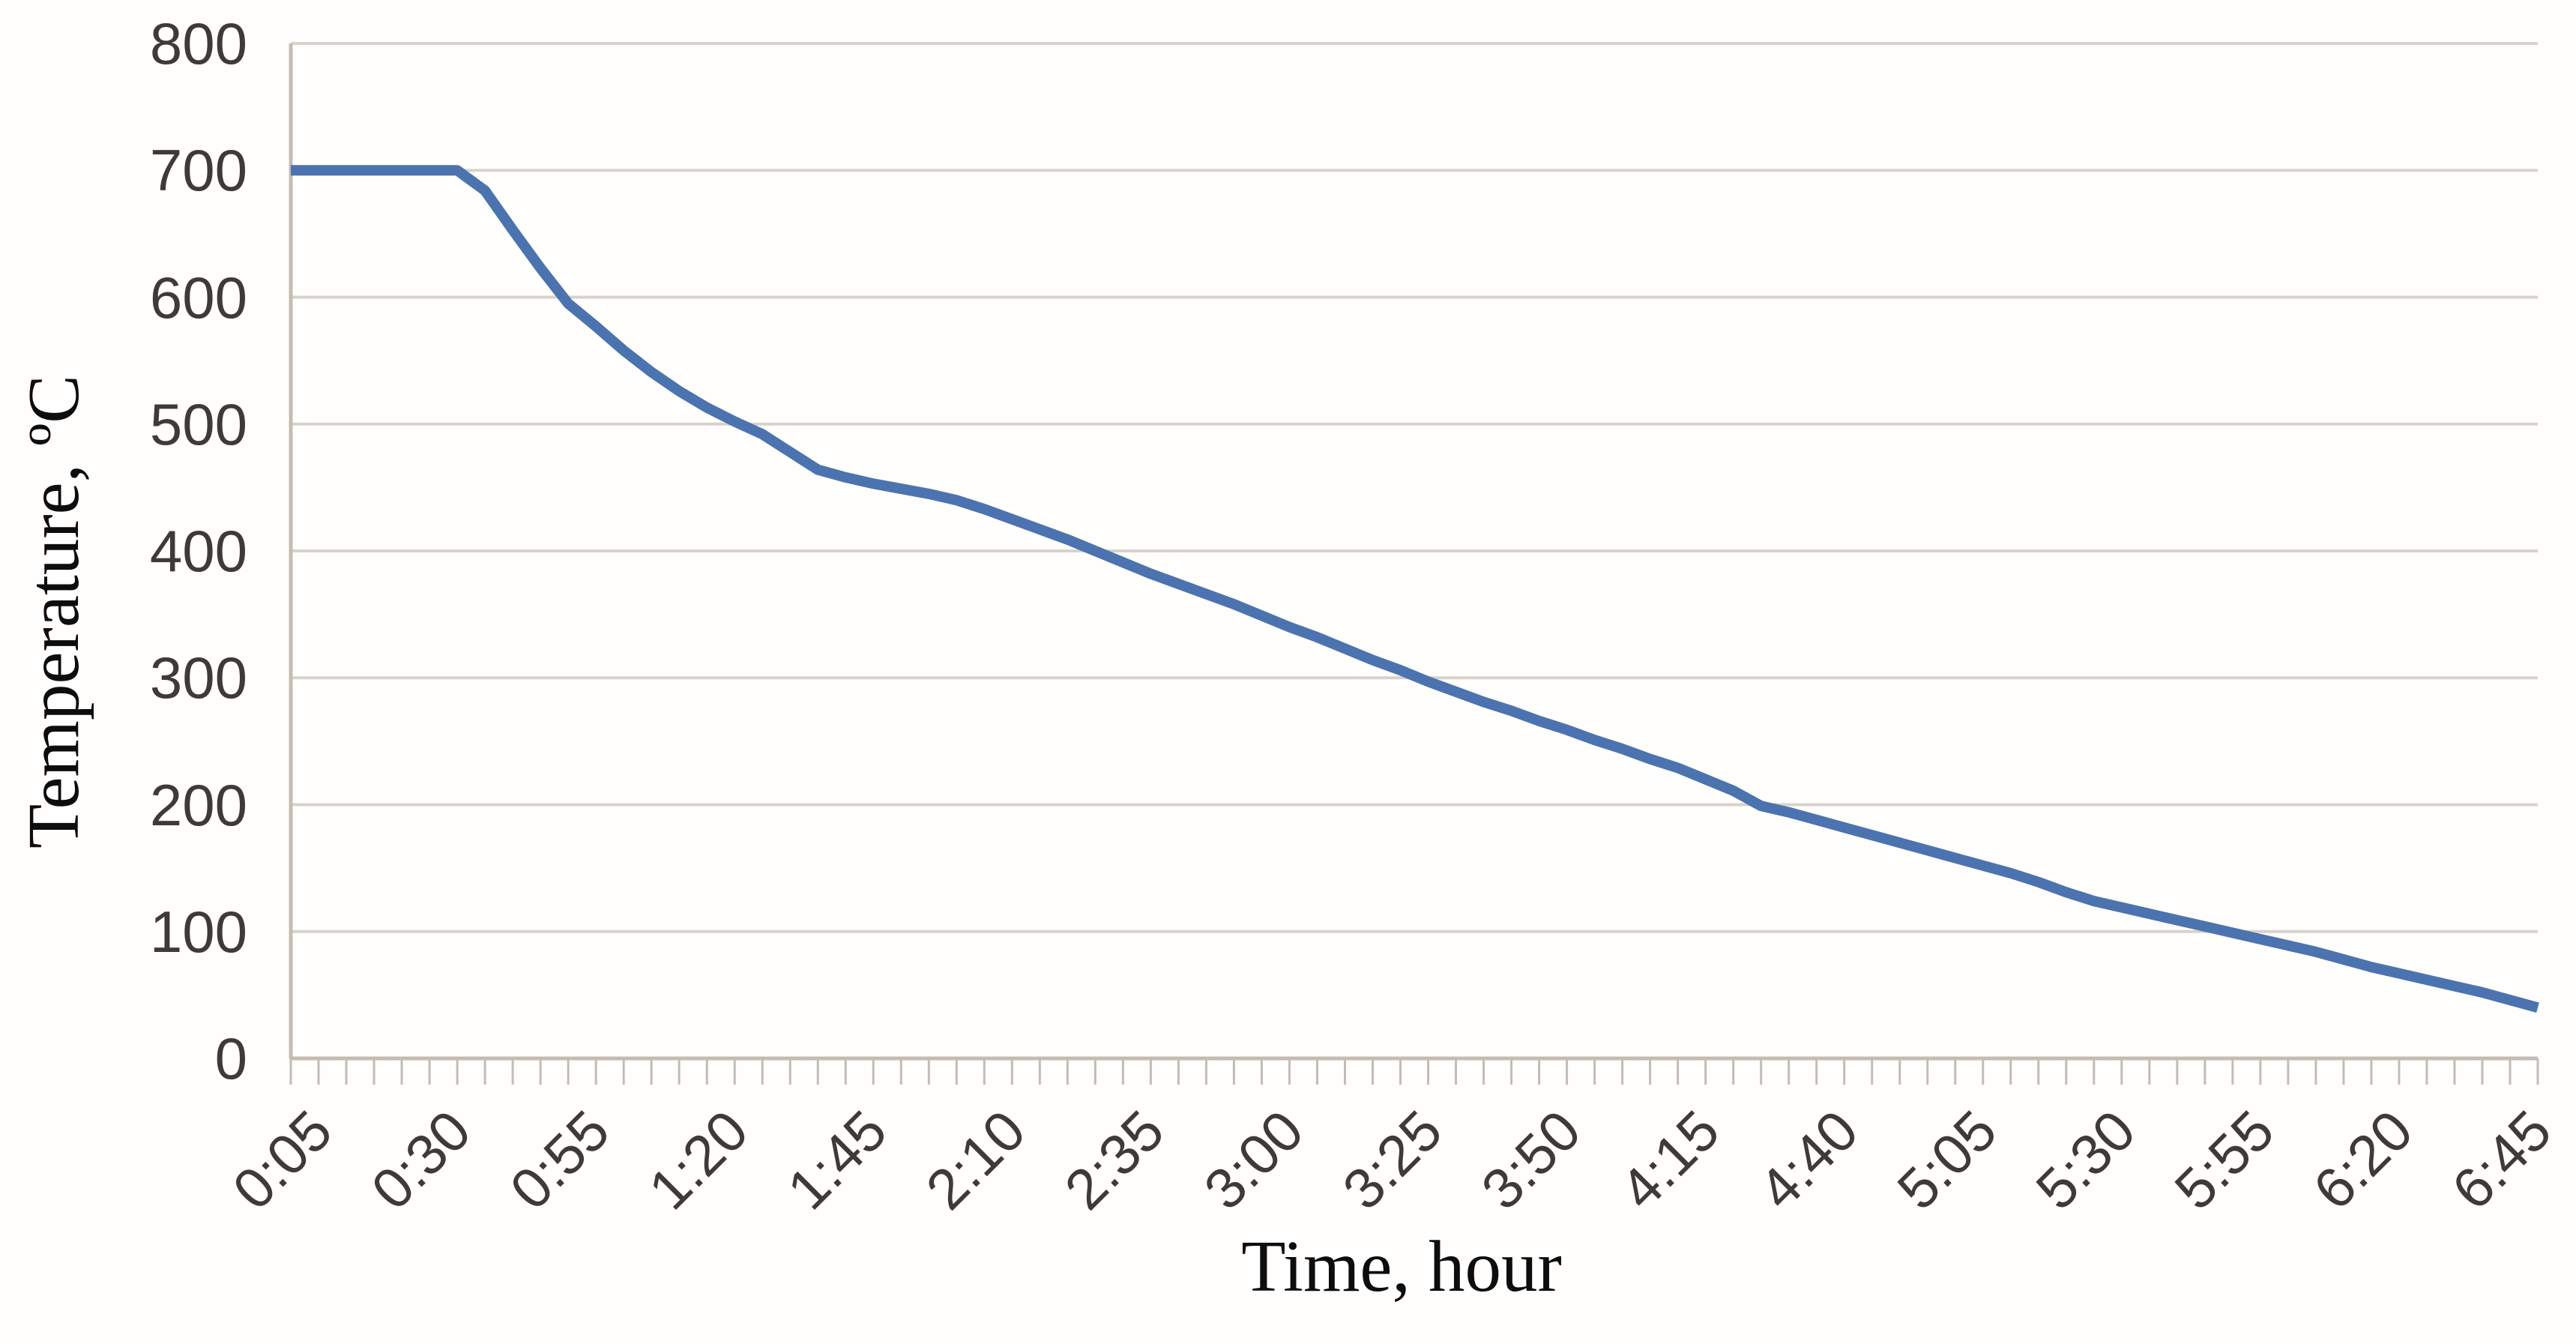  Describe the element at coordinates (198, 678) in the screenshot. I see `y-tick-label: 300` at that location.